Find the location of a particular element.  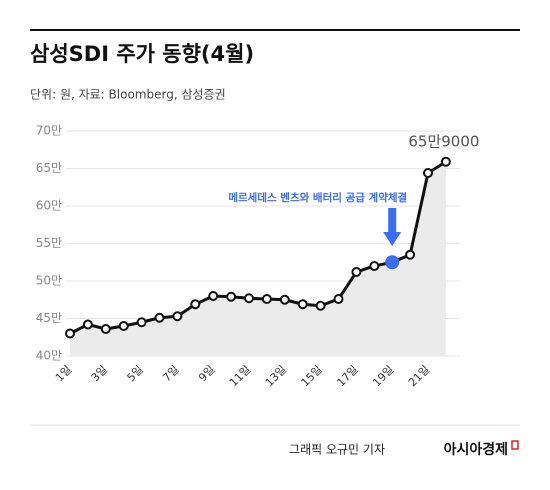

subtitle: 단위: 원, 자료: Bloomberg, 삼성증권 is located at coordinates (128, 95).